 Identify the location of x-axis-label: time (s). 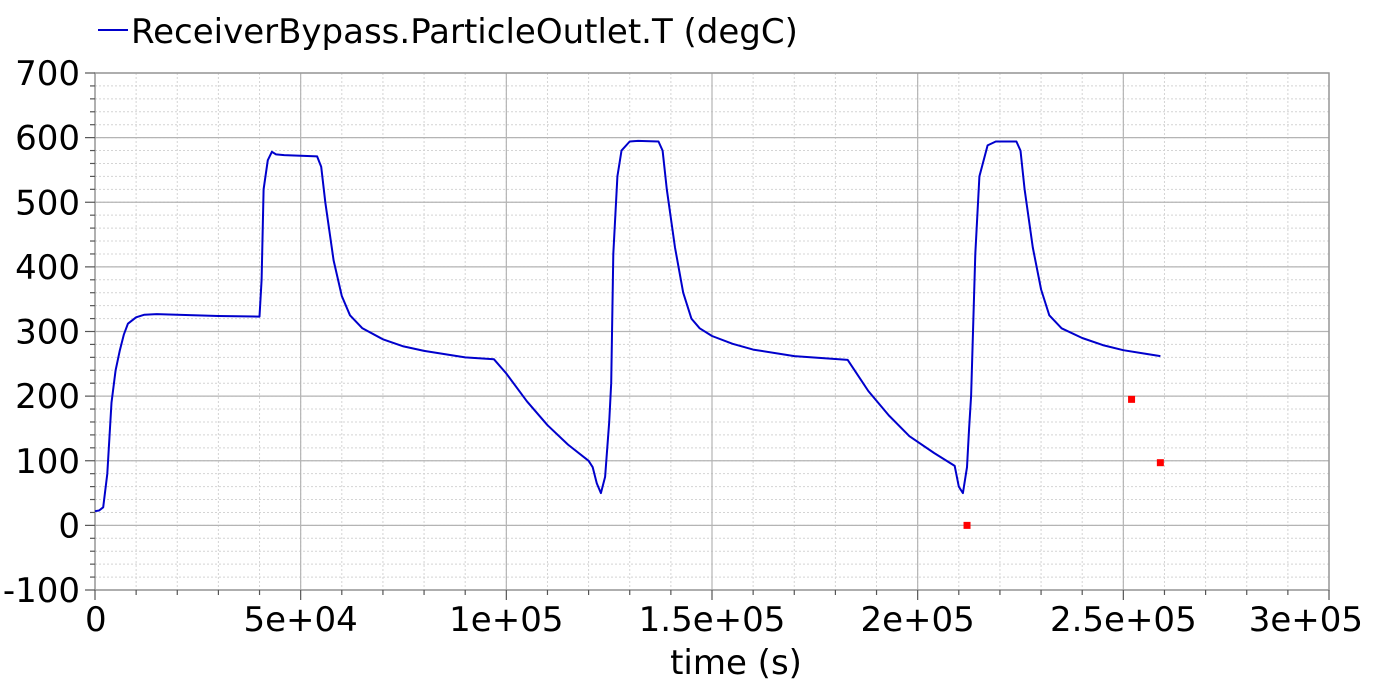
(736, 663).